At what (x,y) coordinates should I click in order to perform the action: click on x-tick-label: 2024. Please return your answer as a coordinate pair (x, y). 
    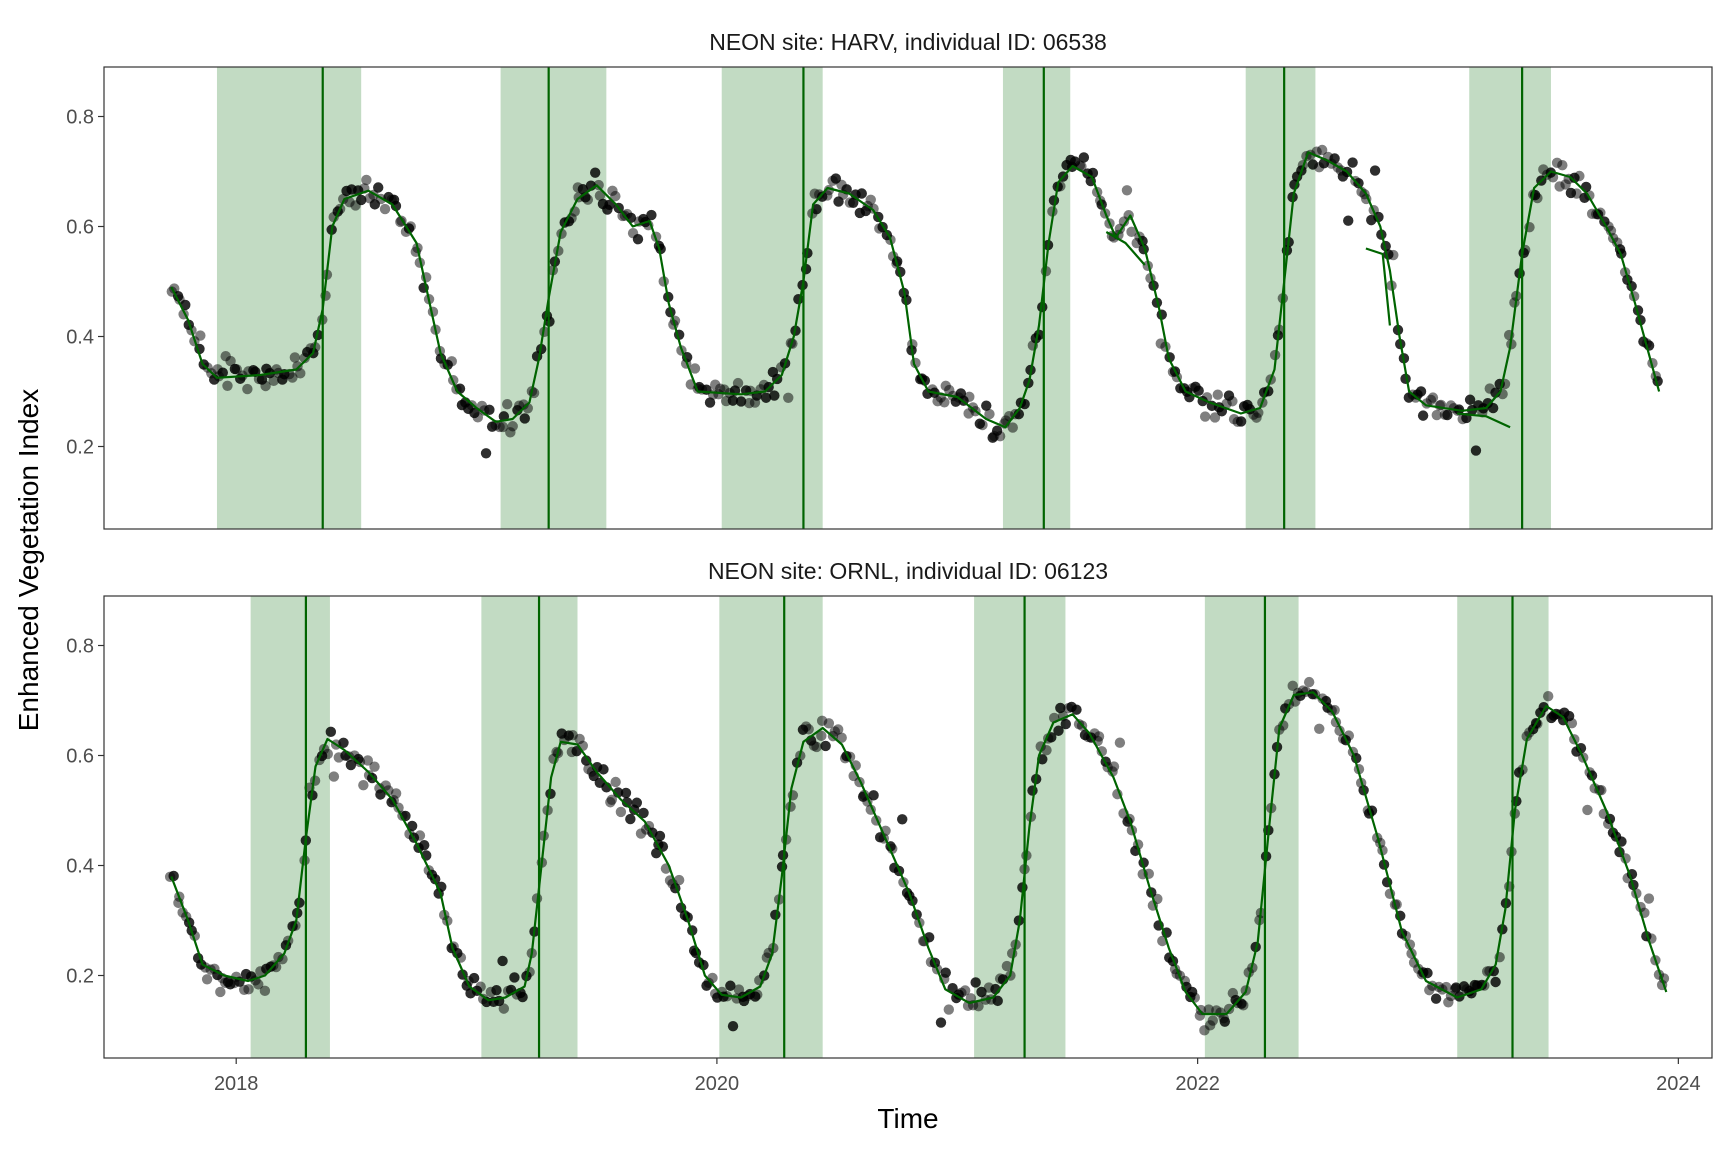
    Looking at the image, I should click on (1678, 1084).